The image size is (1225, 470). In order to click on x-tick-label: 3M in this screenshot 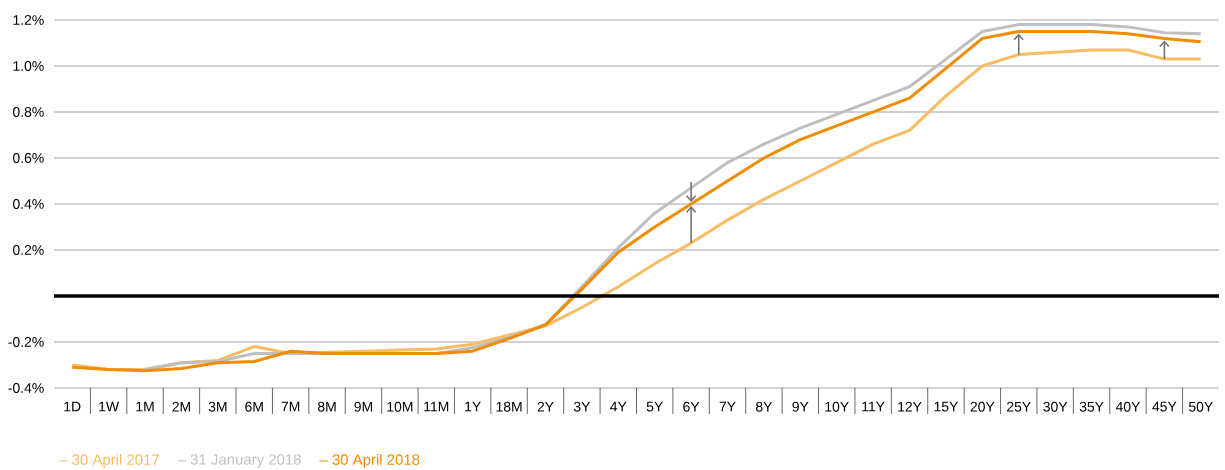, I will do `click(217, 406)`.